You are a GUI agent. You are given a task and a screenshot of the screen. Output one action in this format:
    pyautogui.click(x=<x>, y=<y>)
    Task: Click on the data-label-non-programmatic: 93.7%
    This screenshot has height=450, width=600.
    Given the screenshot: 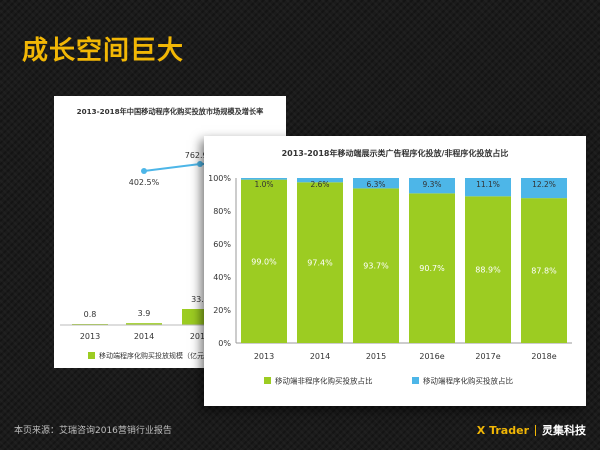 What is the action you would take?
    pyautogui.click(x=376, y=266)
    